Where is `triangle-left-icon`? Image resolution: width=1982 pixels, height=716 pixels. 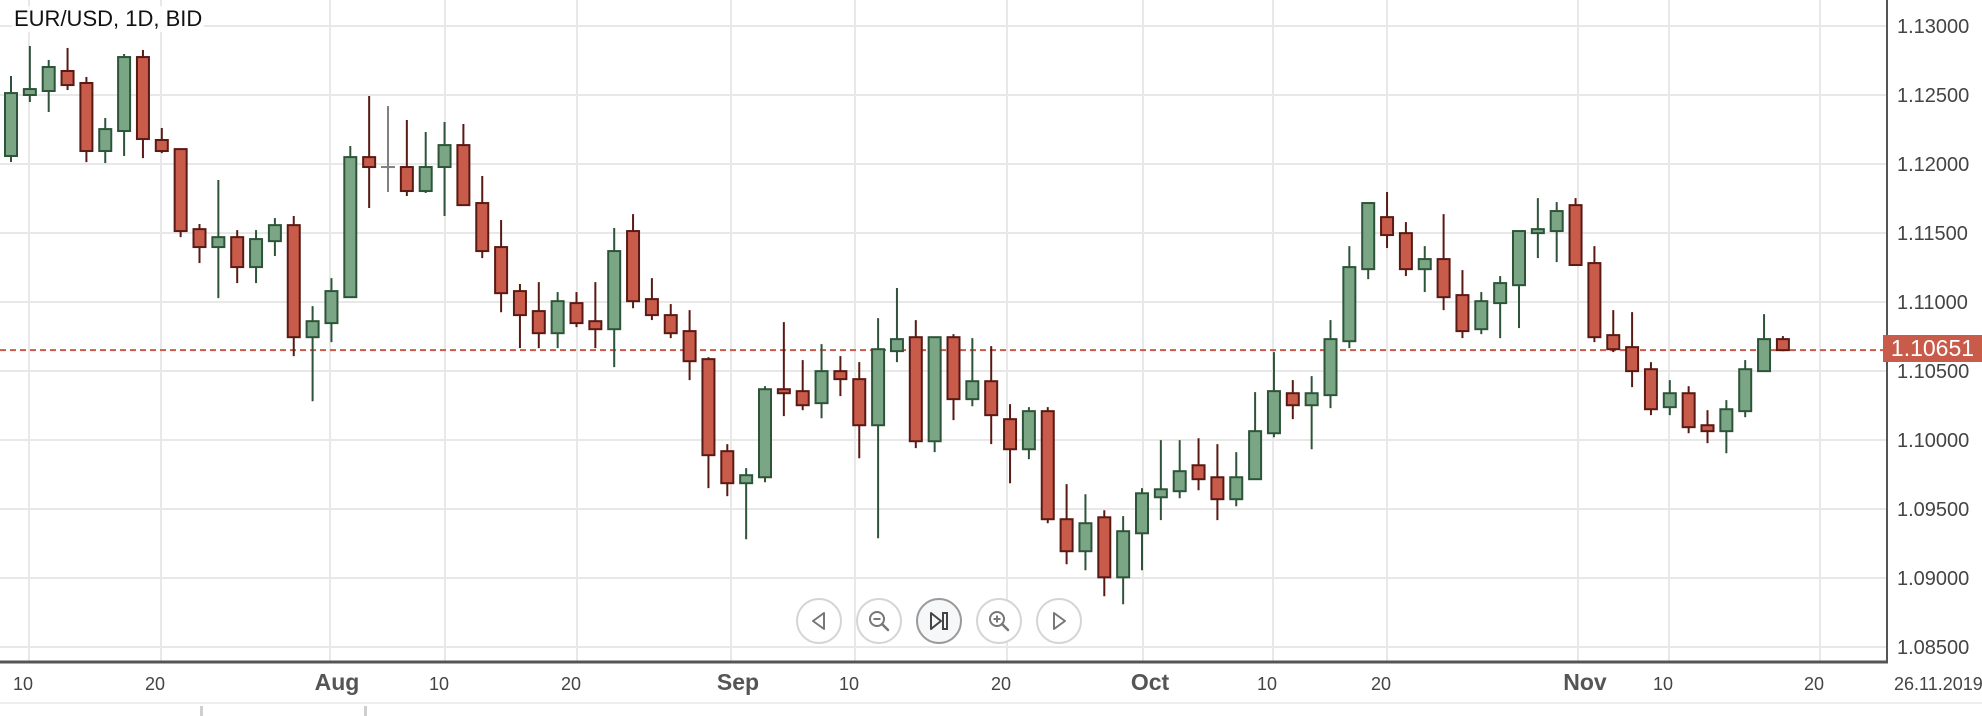 triangle-left-icon is located at coordinates (818, 621).